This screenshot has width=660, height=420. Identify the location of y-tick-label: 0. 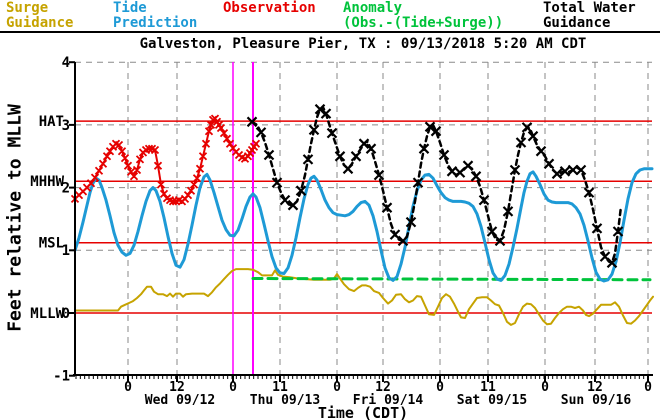
(66, 314).